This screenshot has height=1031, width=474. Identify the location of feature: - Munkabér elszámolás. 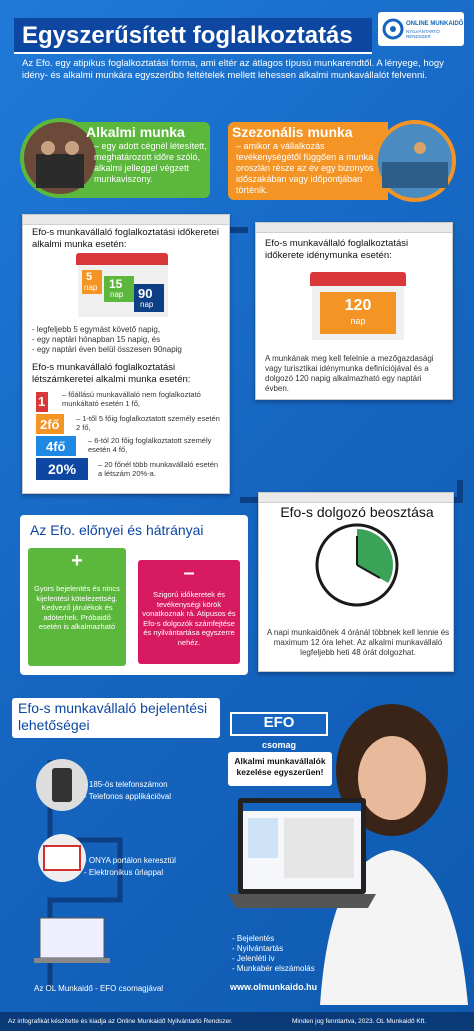
(273, 968).